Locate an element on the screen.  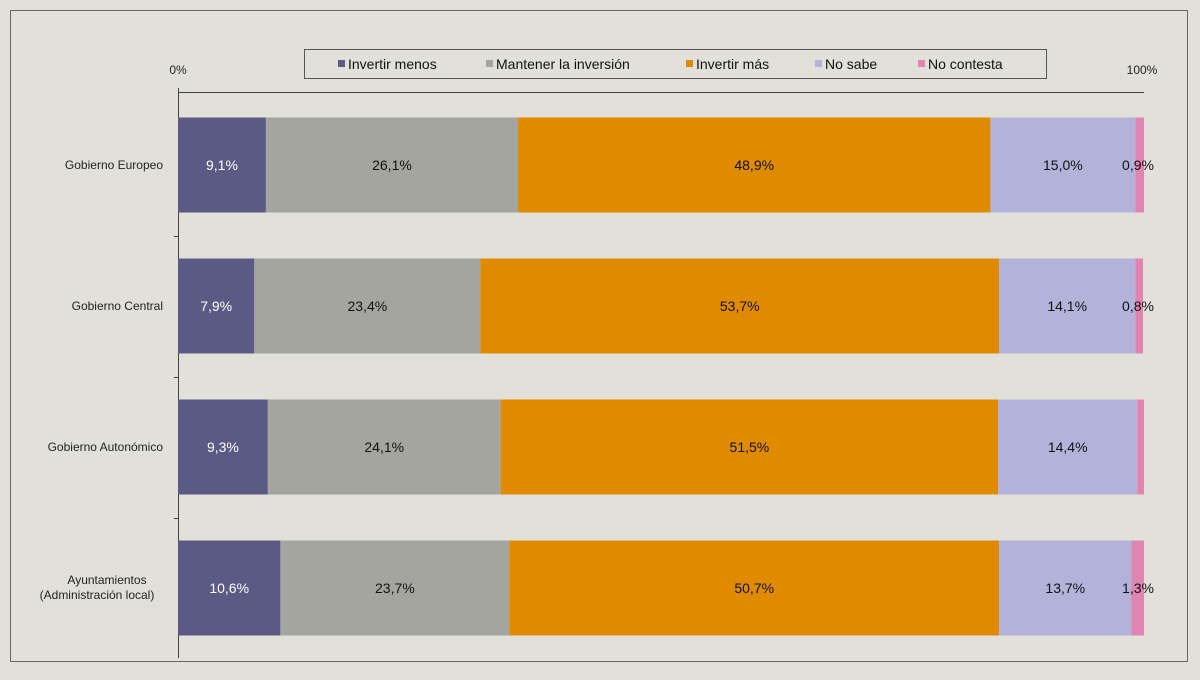
data-label: 50,7% is located at coordinates (754, 588).